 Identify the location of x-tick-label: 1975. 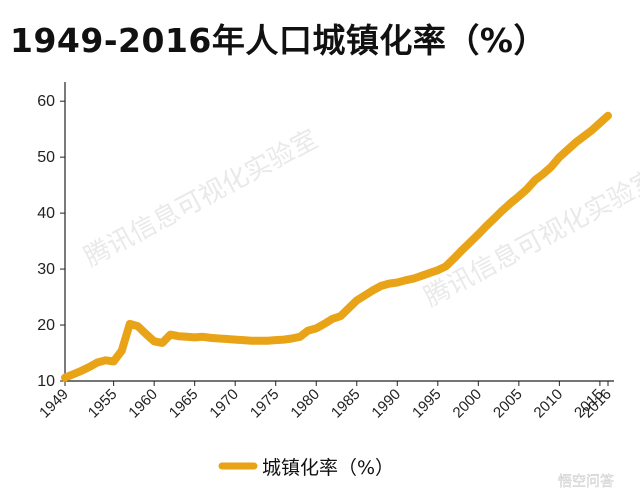
(265, 404).